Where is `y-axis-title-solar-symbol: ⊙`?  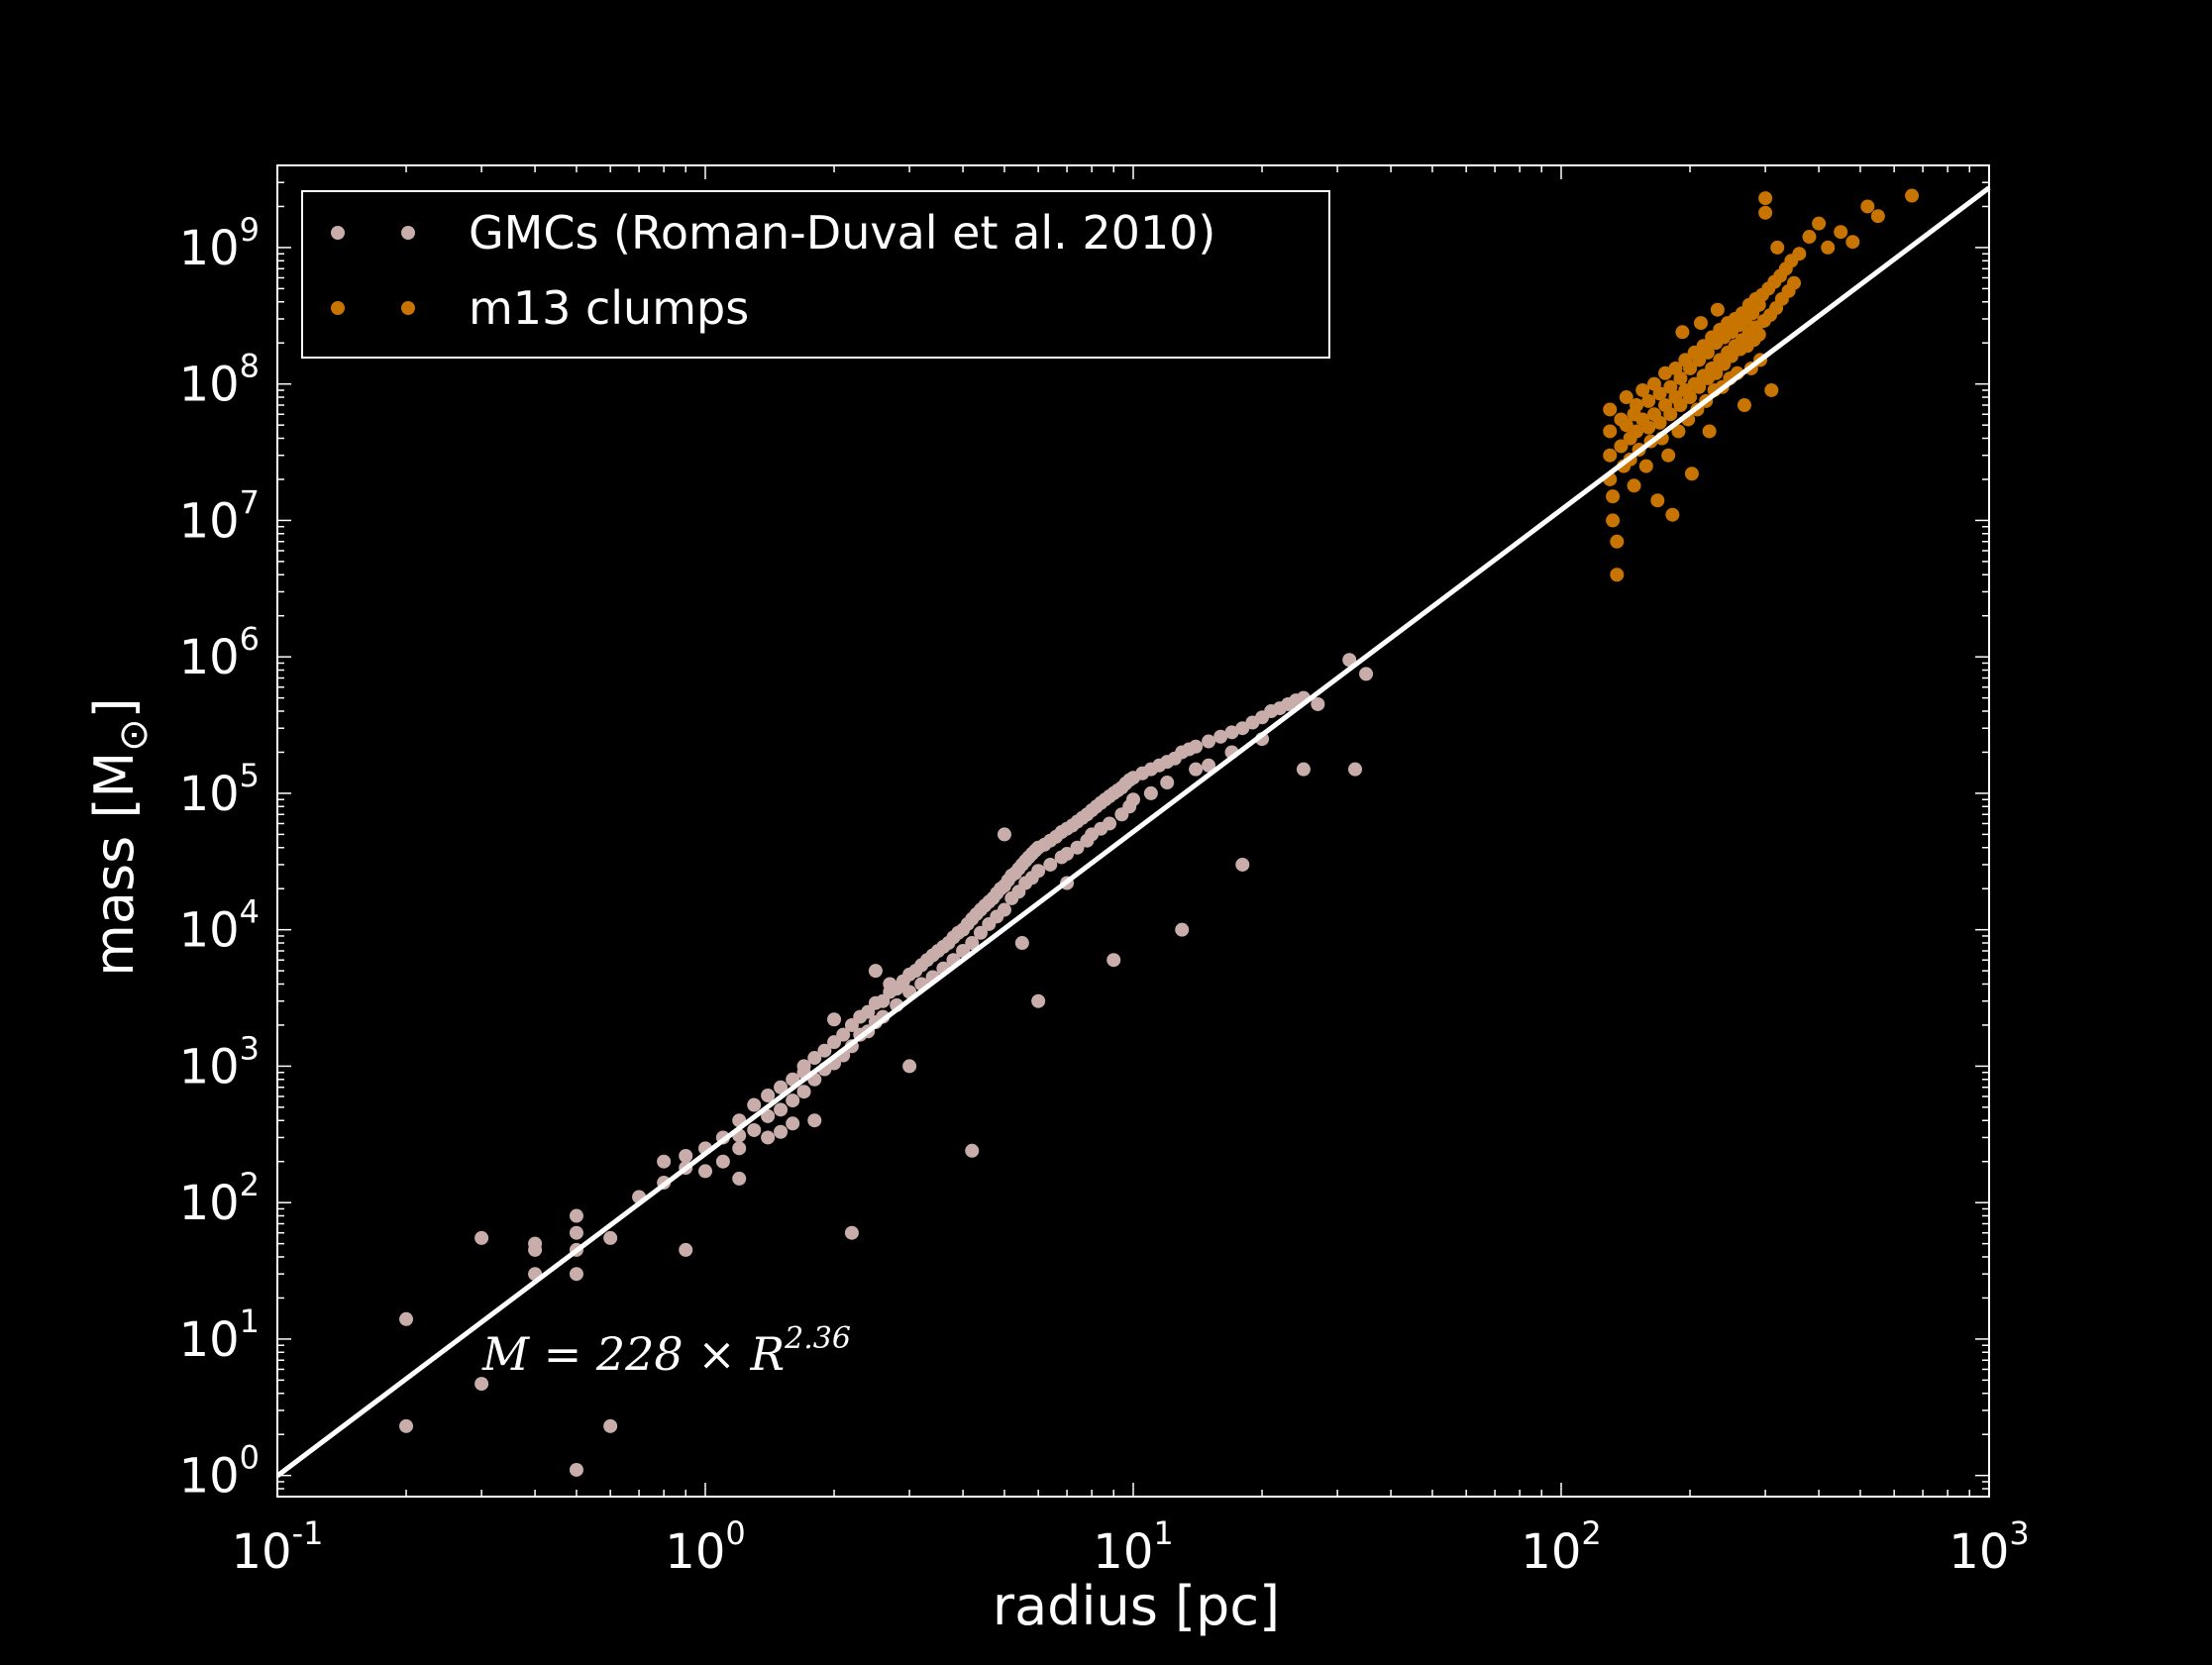 y-axis-title-solar-symbol: ⊙ is located at coordinates (134, 735).